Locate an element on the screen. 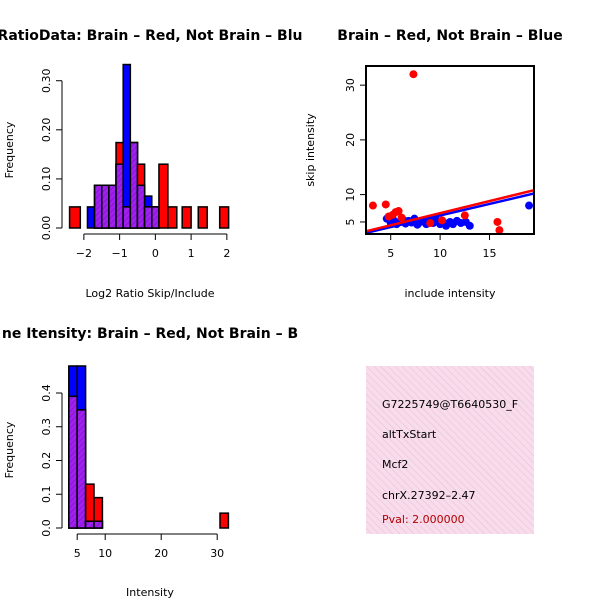 The height and width of the screenshot is (600, 600). scatter-axes: 5 10 15 5 10 20 30 is located at coordinates (439, 162).